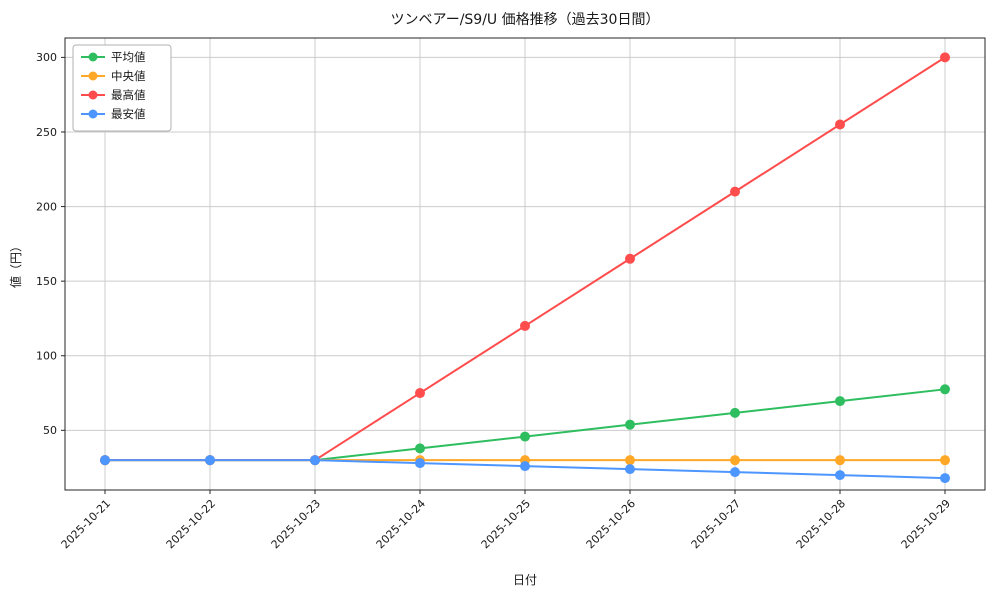 Image resolution: width=1000 pixels, height=600 pixels. I want to click on x-tick-label: 2025-10-29, so click(926, 524).